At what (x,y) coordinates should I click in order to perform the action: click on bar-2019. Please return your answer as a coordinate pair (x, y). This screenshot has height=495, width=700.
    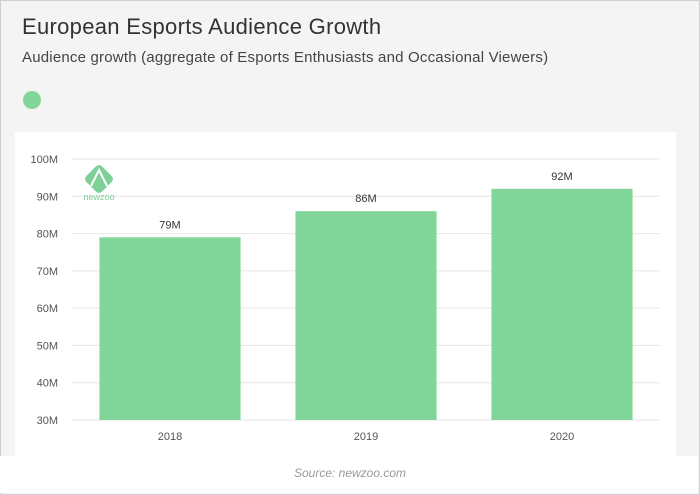
    Looking at the image, I should click on (366, 315).